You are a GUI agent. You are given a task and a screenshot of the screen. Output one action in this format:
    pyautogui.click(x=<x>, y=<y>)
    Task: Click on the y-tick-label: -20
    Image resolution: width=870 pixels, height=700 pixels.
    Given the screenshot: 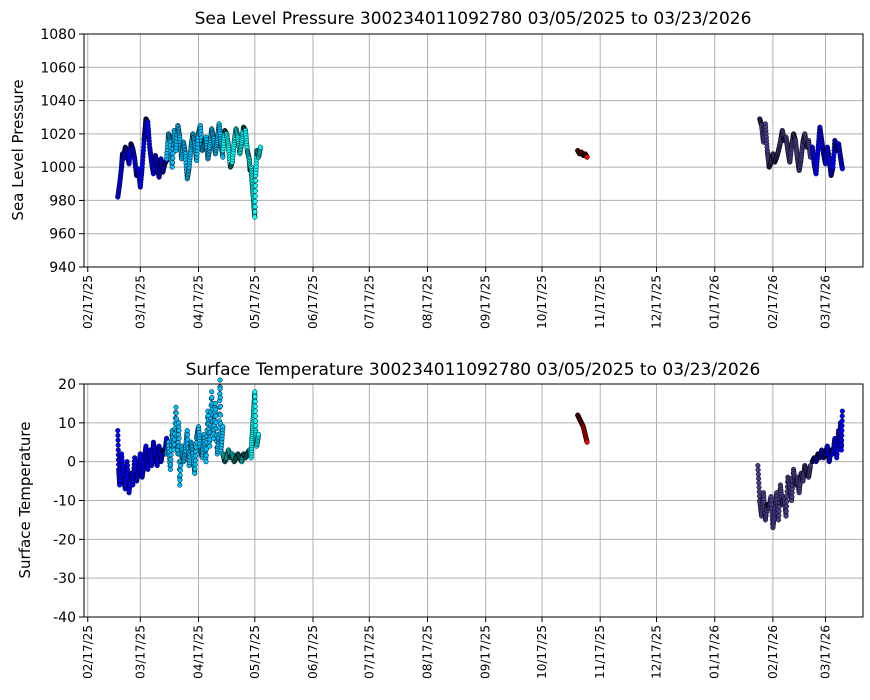 What is the action you would take?
    pyautogui.click(x=64, y=540)
    